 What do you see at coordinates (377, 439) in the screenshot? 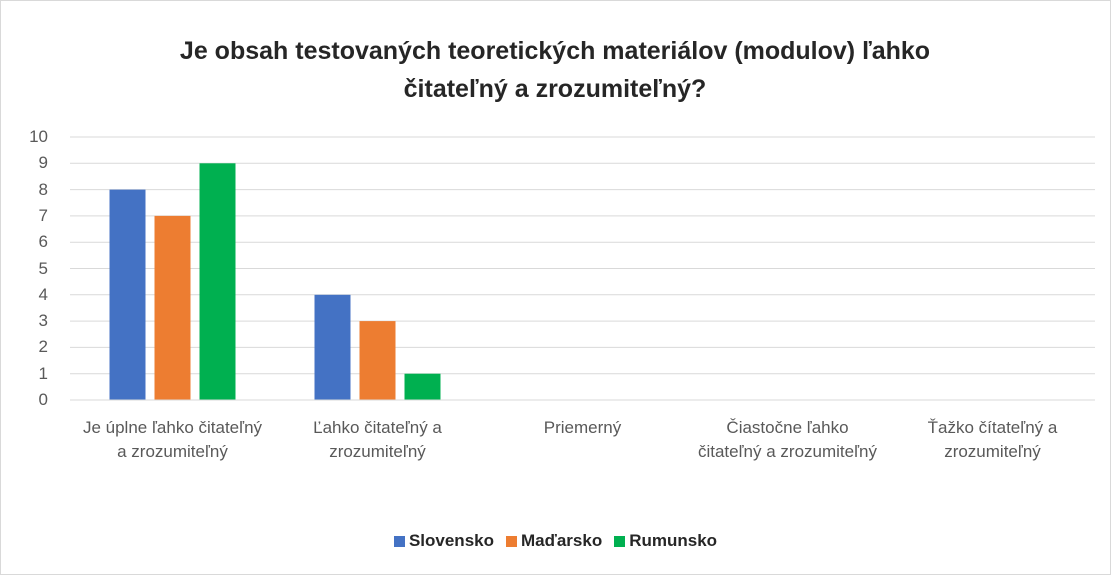
I see `x-tick-label: Ľahko čitateľný a zrozumiteľný` at bounding box center [377, 439].